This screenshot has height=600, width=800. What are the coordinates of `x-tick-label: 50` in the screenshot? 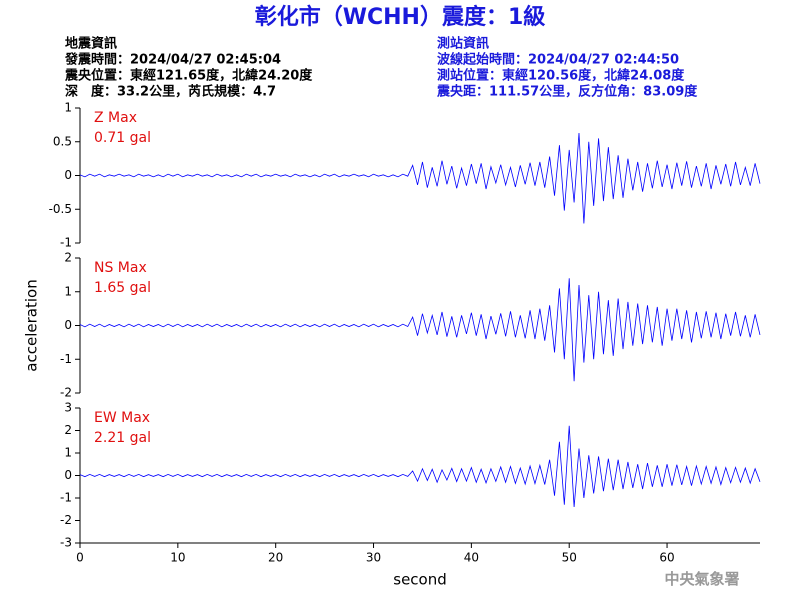 It's located at (569, 558).